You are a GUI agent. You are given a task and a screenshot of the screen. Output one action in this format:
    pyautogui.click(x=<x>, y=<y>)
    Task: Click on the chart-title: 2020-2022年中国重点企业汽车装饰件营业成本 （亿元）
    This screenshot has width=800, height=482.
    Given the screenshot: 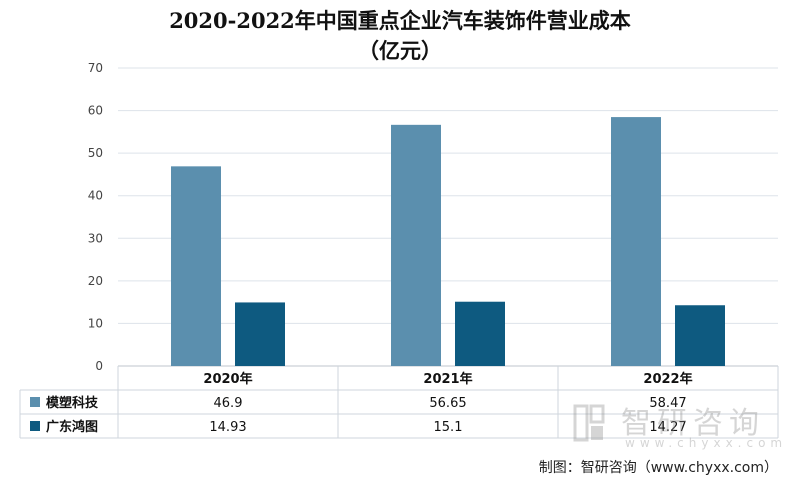 What is the action you would take?
    pyautogui.click(x=400, y=36)
    